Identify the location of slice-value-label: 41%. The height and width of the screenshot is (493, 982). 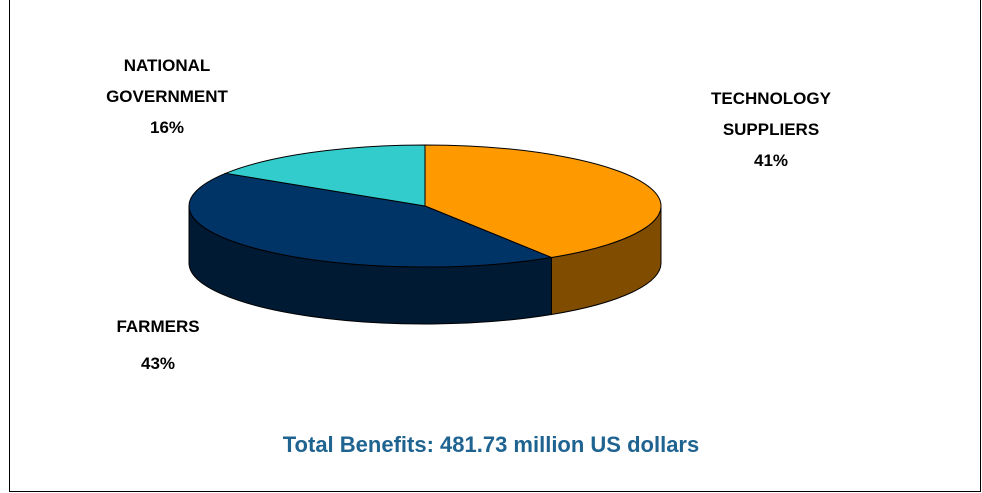
(771, 160).